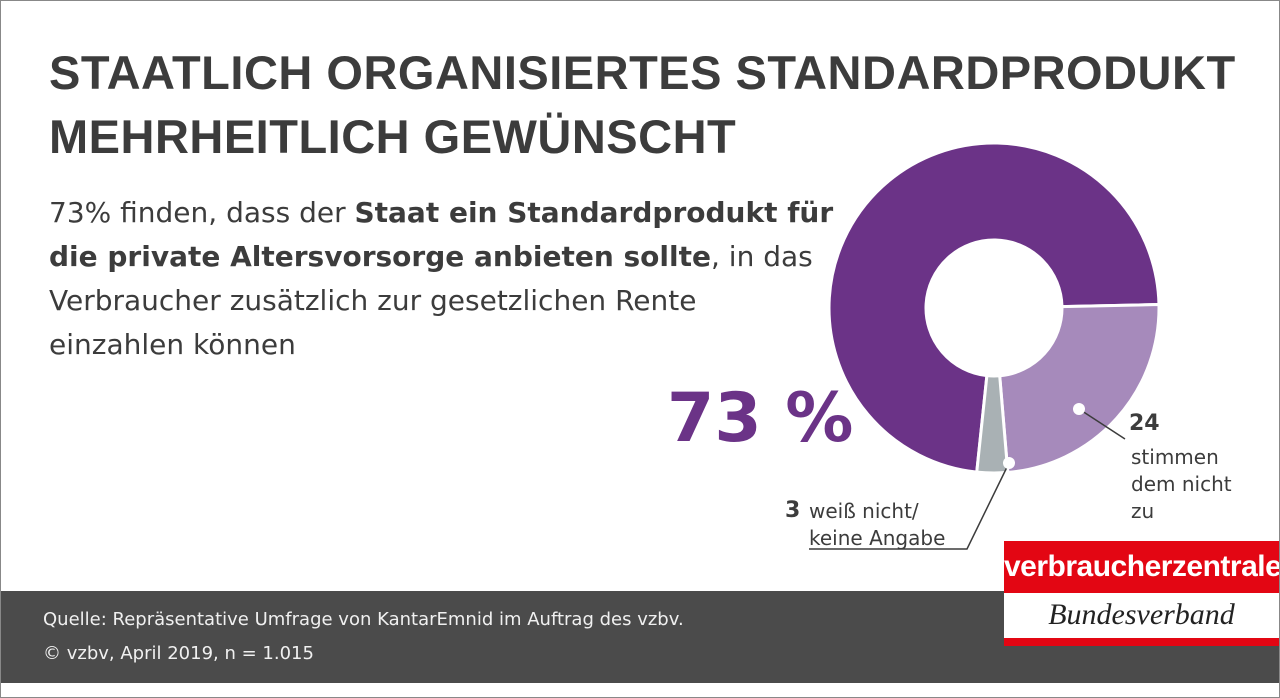 The image size is (1280, 698). I want to click on value-label: 24, so click(1144, 423).